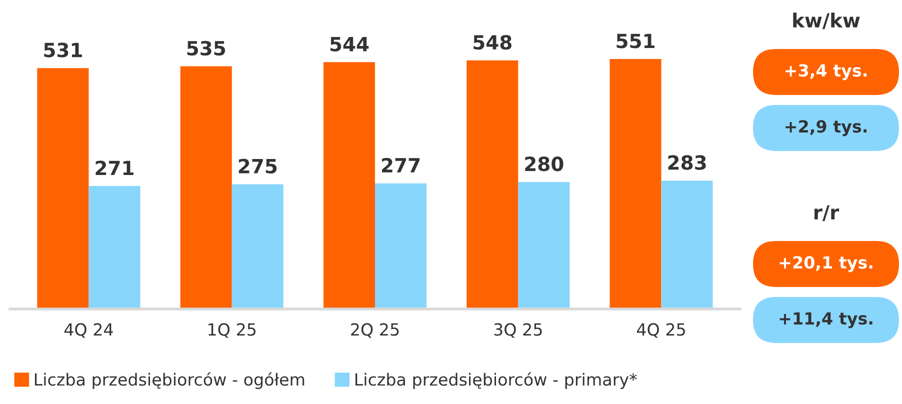 The height and width of the screenshot is (404, 902). I want to click on data-label: 271, so click(115, 168).